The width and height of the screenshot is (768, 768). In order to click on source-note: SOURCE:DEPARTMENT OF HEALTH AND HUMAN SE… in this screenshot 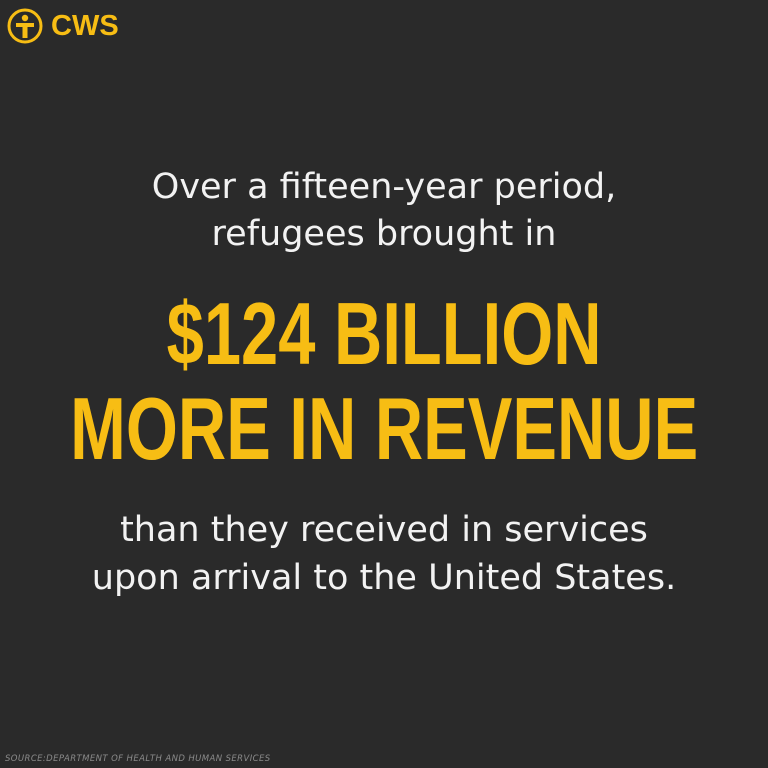, I will do `click(138, 759)`.